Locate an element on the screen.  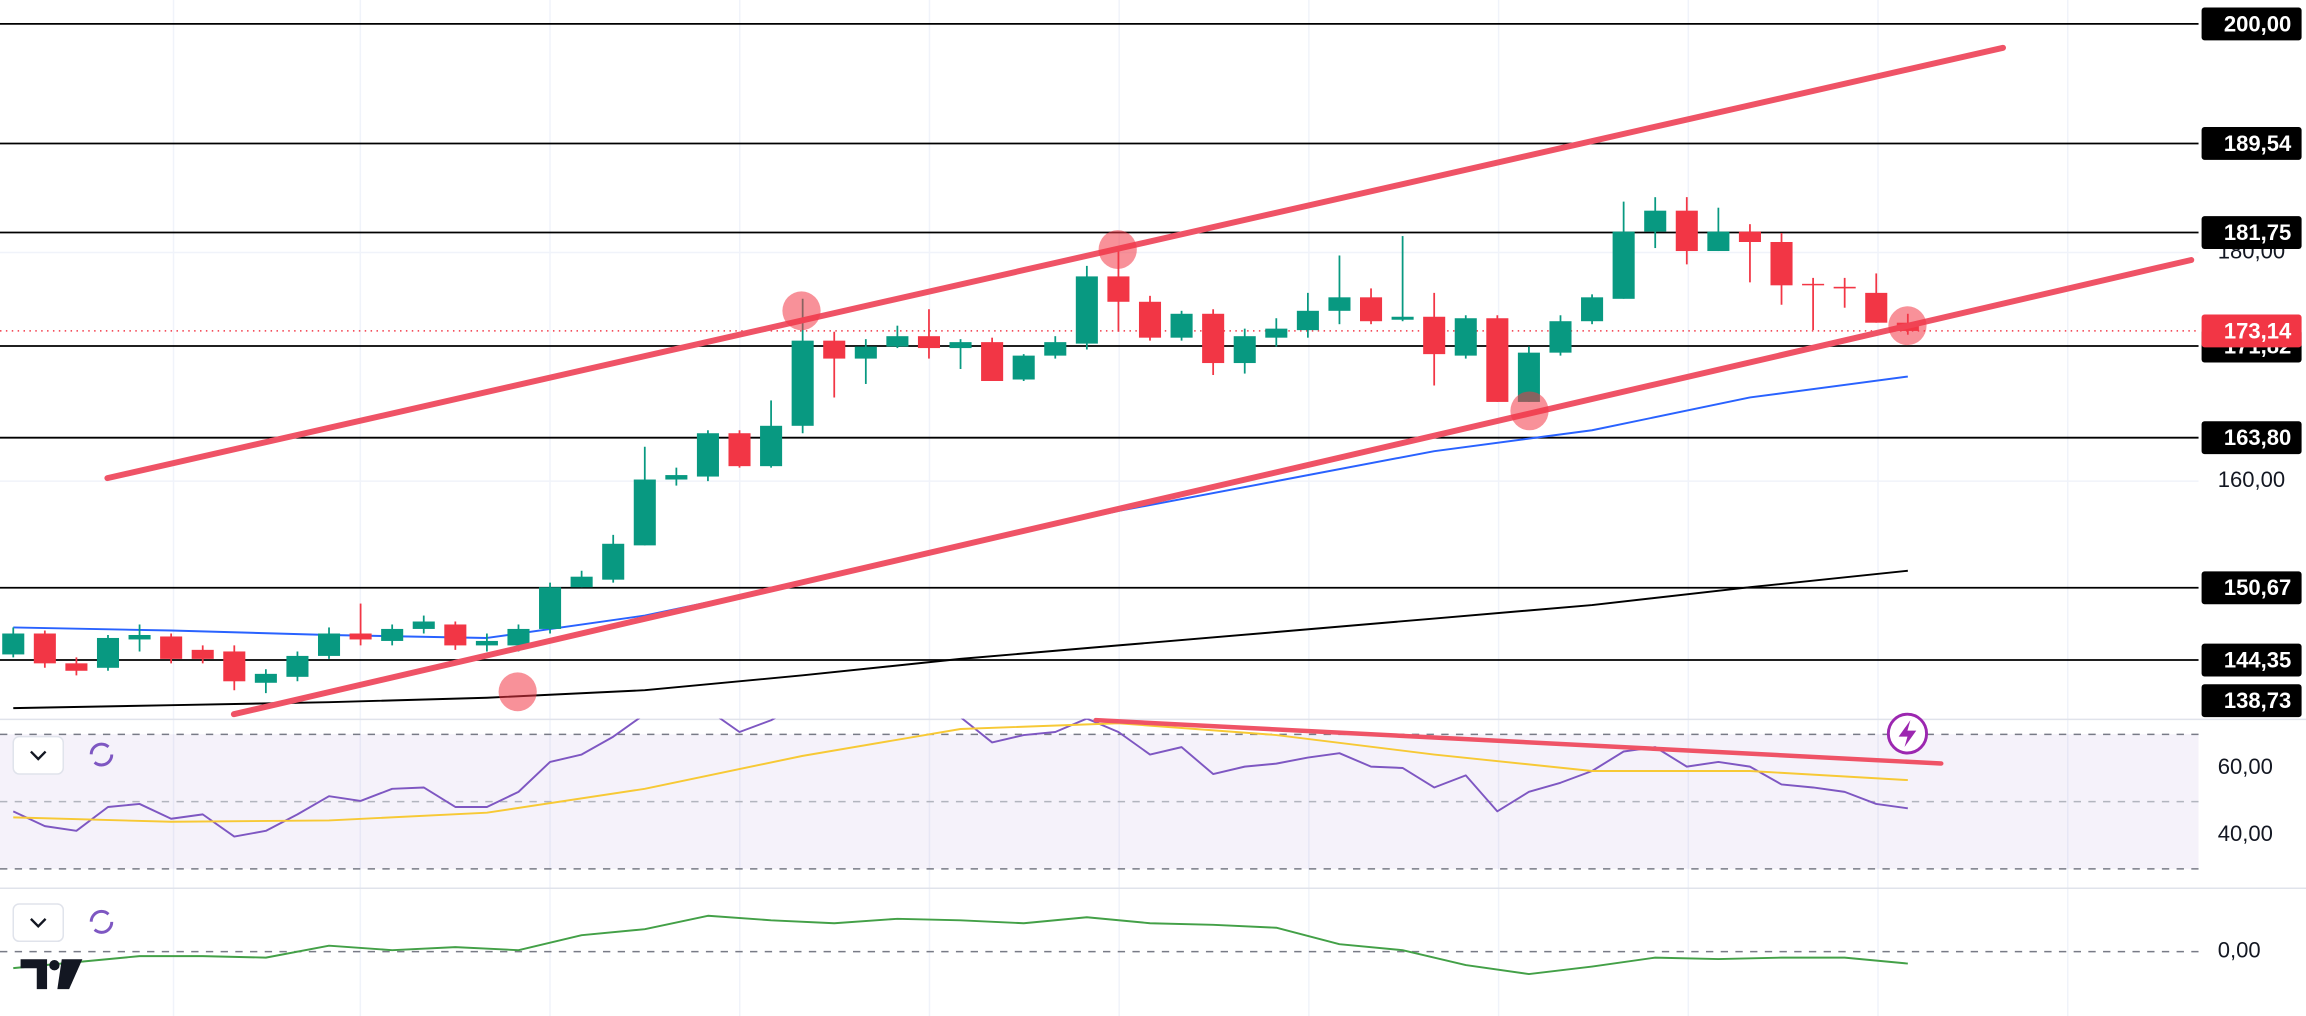
price-label: 138,73 is located at coordinates (2257, 700).